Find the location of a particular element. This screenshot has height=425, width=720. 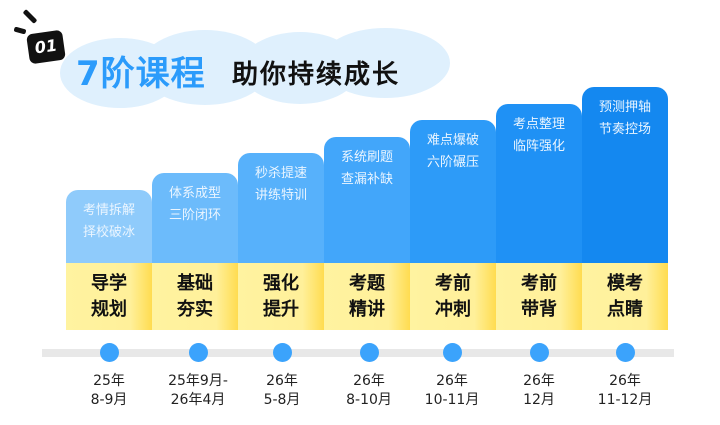

stage-desc: 三阶闭环 is located at coordinates (194, 215).